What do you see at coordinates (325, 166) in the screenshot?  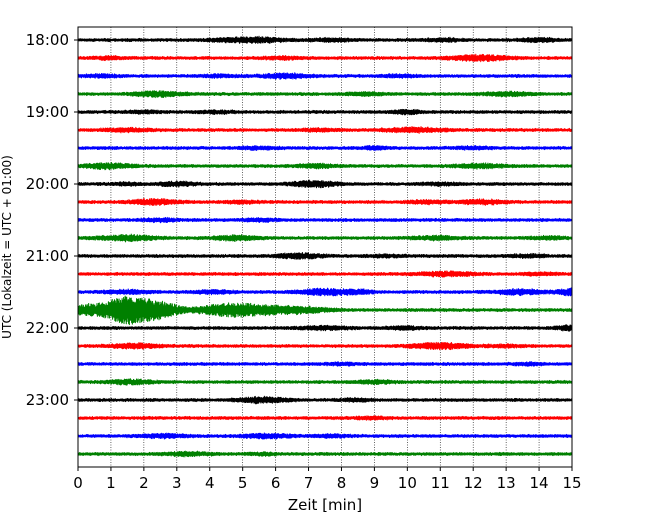 I see `trace-1945` at bounding box center [325, 166].